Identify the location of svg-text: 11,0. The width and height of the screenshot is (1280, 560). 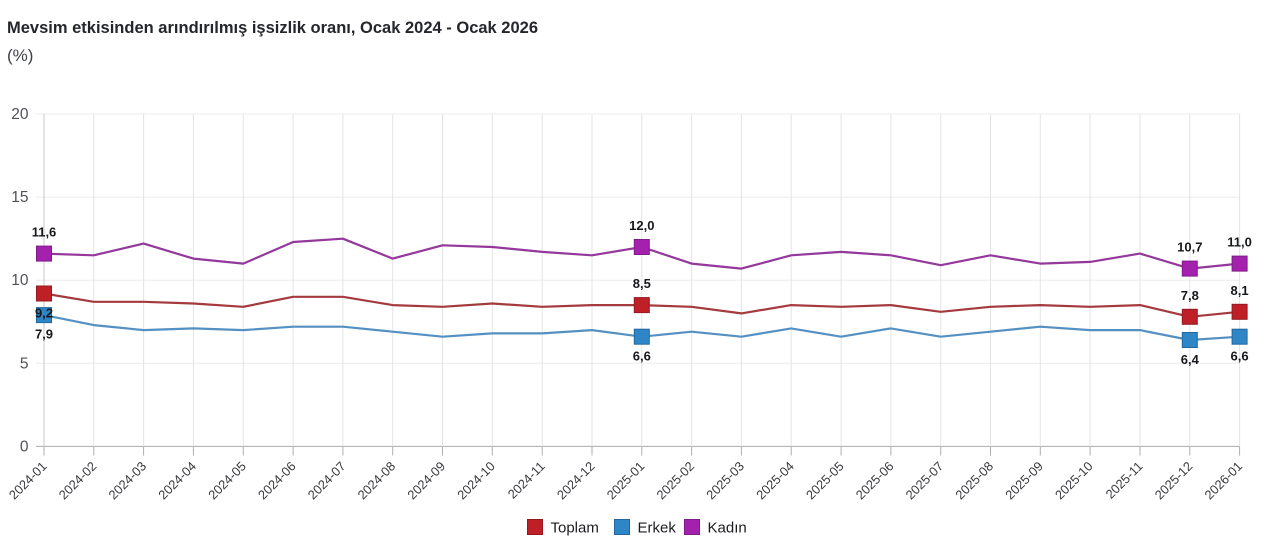
(1239, 242).